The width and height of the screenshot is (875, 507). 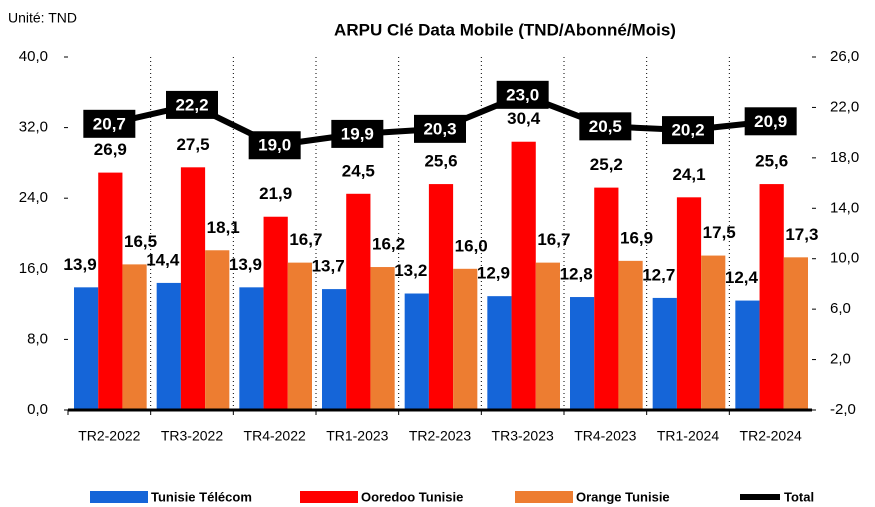 I want to click on bar-label: 24,5, so click(x=358, y=170).